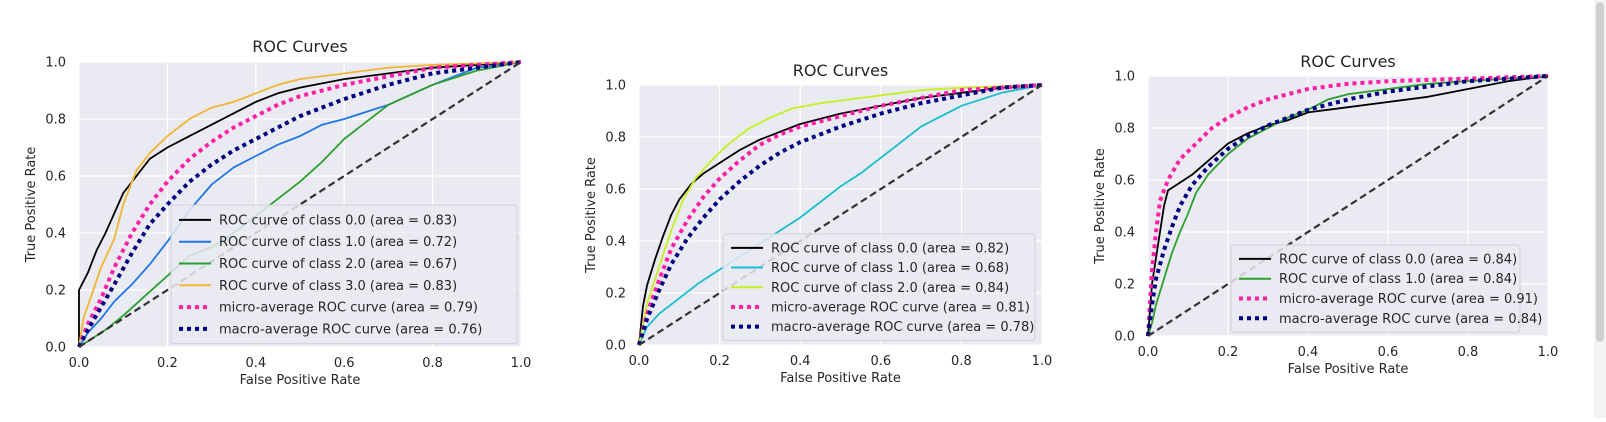 The height and width of the screenshot is (422, 1606). I want to click on legend-entry-label: ROC curve of class 0.0 (area = 0.84), so click(1398, 259).